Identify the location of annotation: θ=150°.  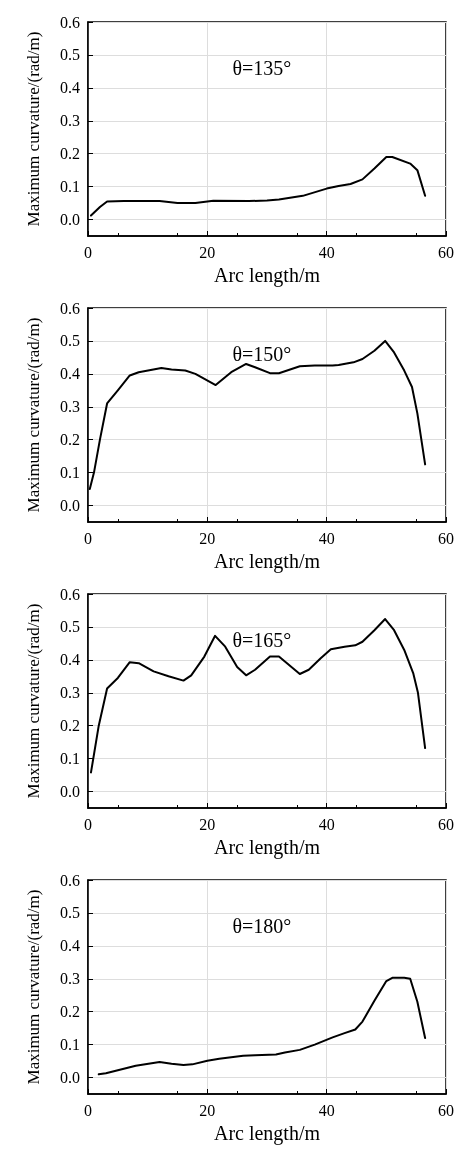
(262, 354).